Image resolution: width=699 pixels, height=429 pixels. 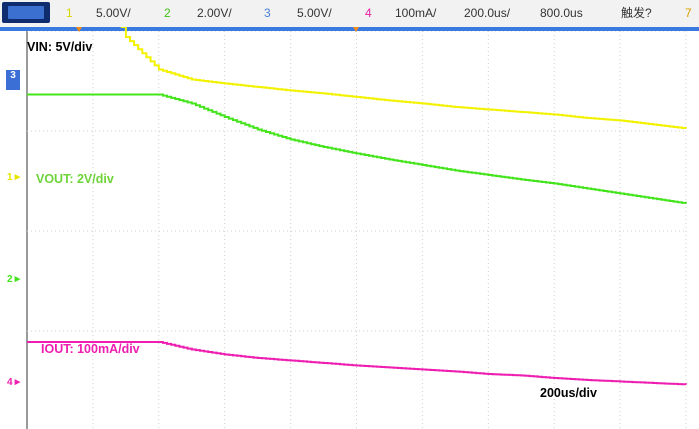 I want to click on iout-scale-label: IOUT: 100mA/div, so click(x=90, y=349).